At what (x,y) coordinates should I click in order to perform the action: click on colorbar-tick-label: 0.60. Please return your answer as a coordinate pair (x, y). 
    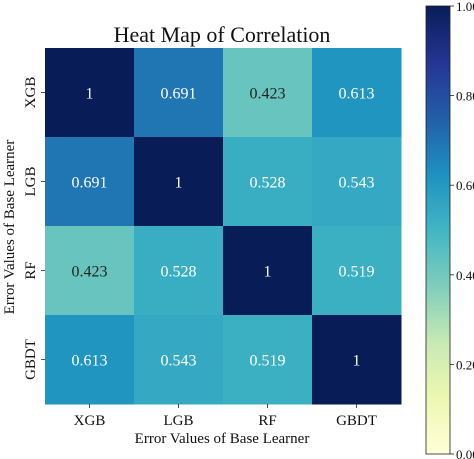
    Looking at the image, I should click on (465, 185).